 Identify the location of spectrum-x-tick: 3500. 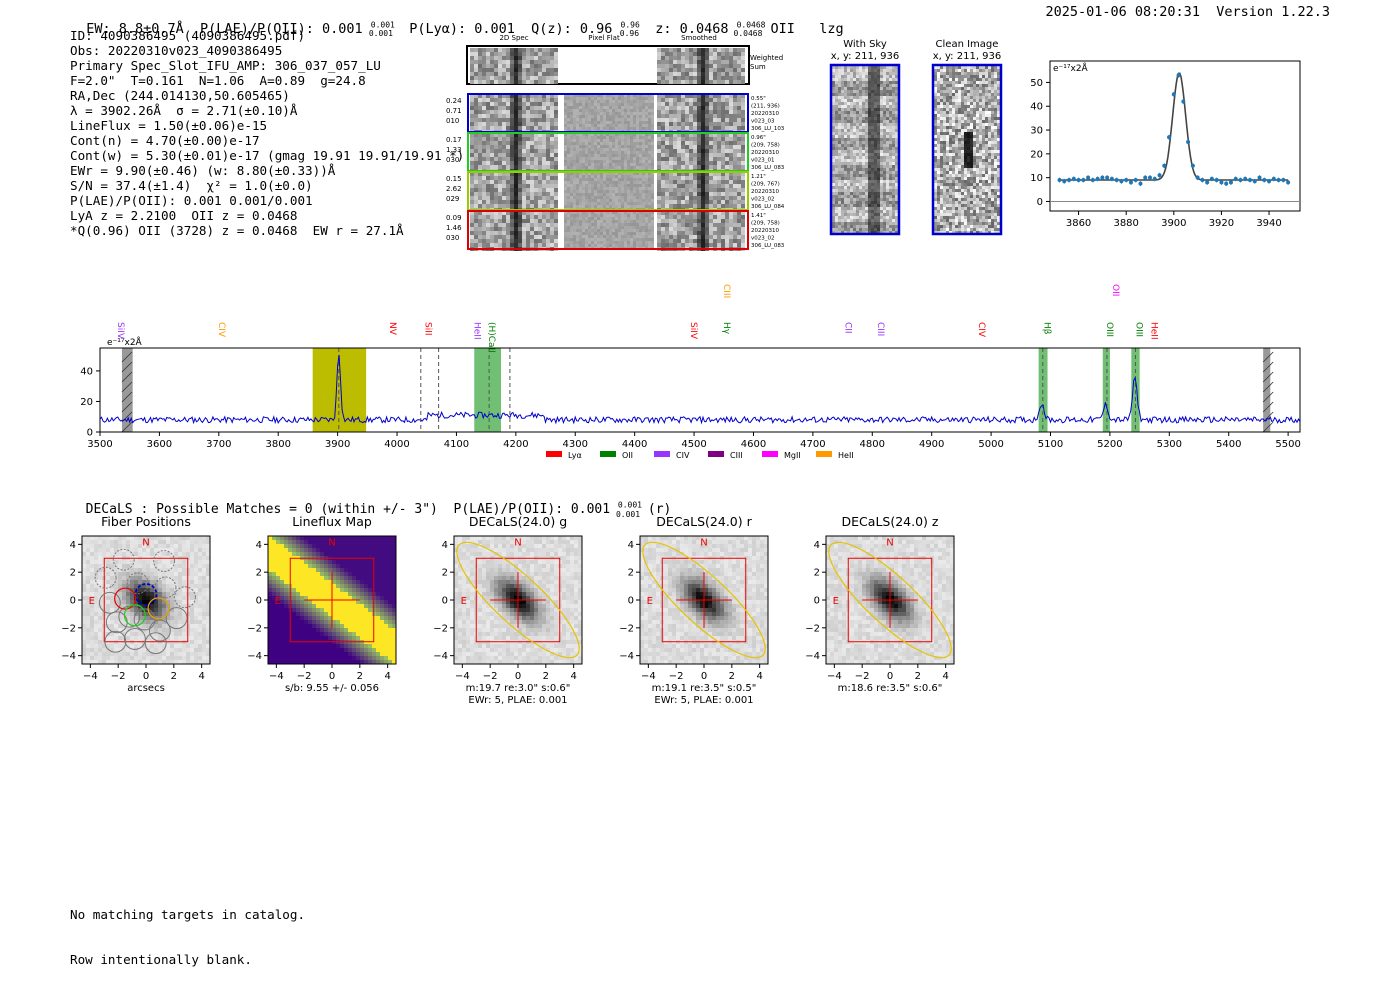
(99, 444).